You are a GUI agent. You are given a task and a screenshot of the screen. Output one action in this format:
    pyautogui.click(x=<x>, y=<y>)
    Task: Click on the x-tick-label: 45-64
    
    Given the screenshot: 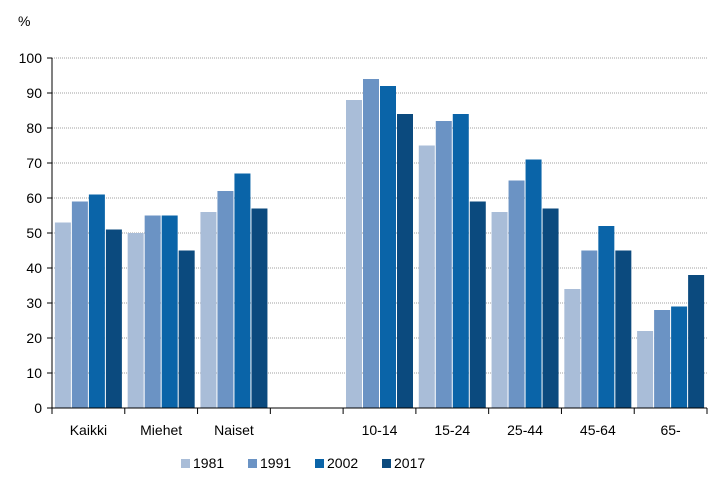 What is the action you would take?
    pyautogui.click(x=598, y=430)
    